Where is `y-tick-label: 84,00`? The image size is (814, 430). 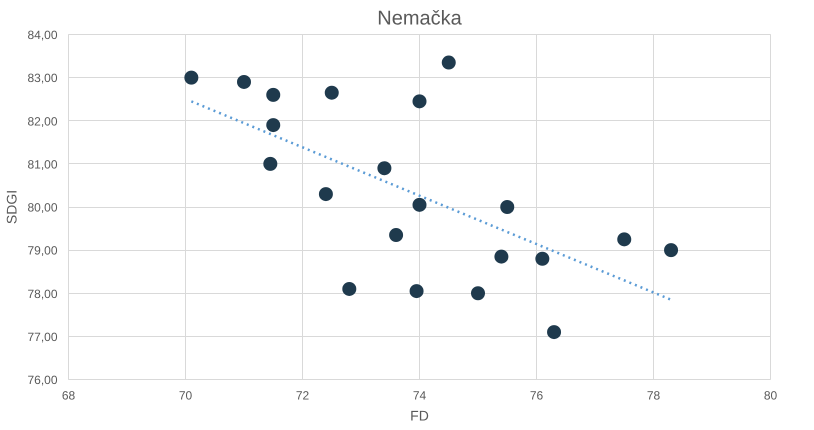 y-tick-label: 84,00 is located at coordinates (42, 35).